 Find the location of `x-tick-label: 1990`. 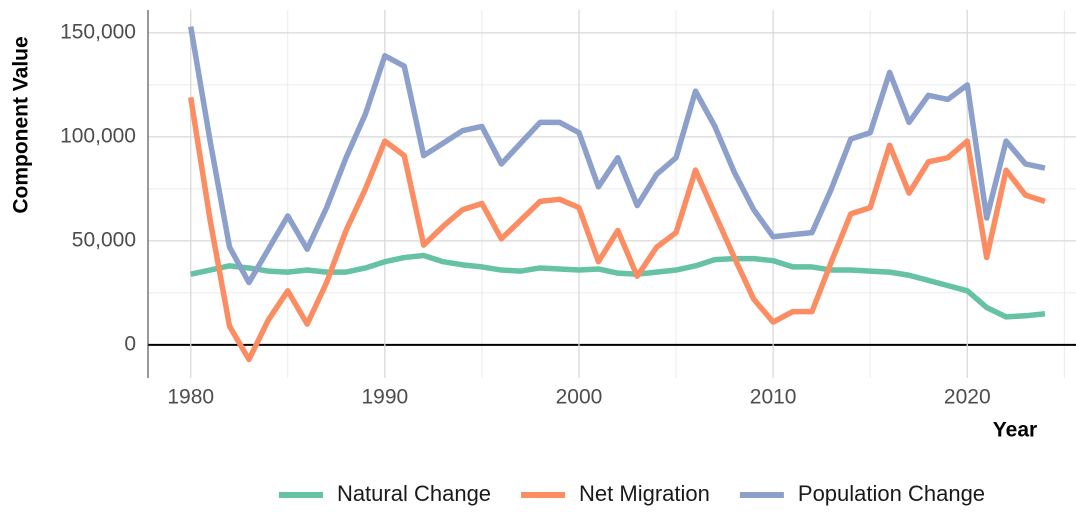

x-tick-label: 1990 is located at coordinates (384, 397).